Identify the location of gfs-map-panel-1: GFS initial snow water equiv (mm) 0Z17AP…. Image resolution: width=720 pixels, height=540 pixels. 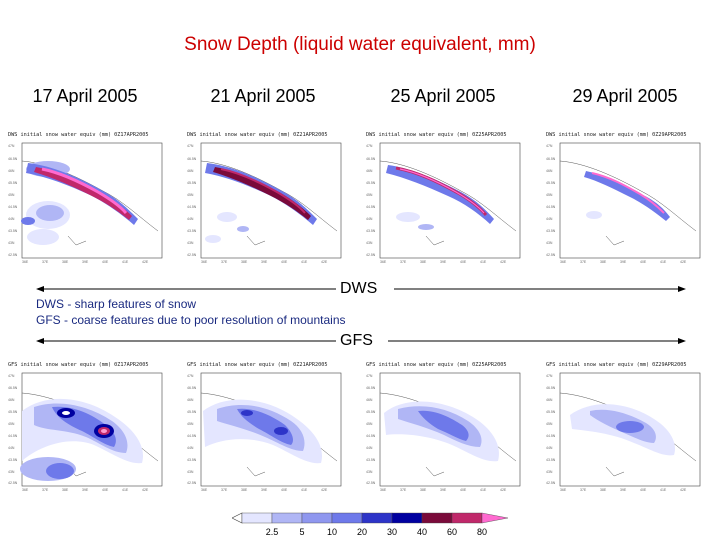
(93, 427).